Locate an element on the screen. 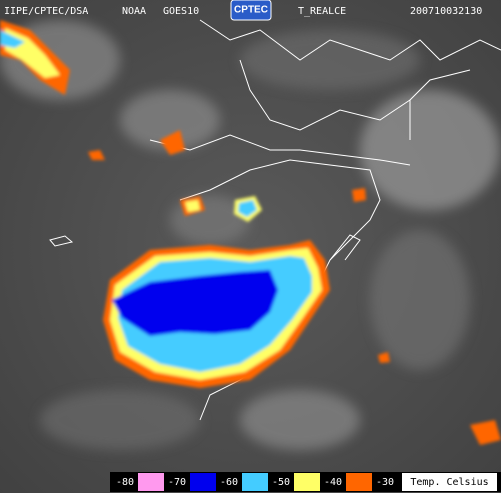 Image resolution: width=501 pixels, height=493 pixels. logo: CPTEC is located at coordinates (251, 10).